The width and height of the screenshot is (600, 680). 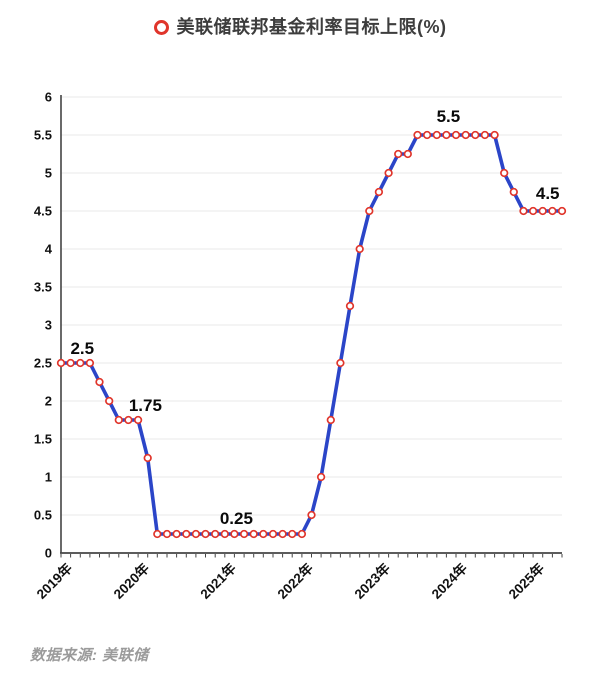 What do you see at coordinates (54, 580) in the screenshot?
I see `x-year-label: 2019年` at bounding box center [54, 580].